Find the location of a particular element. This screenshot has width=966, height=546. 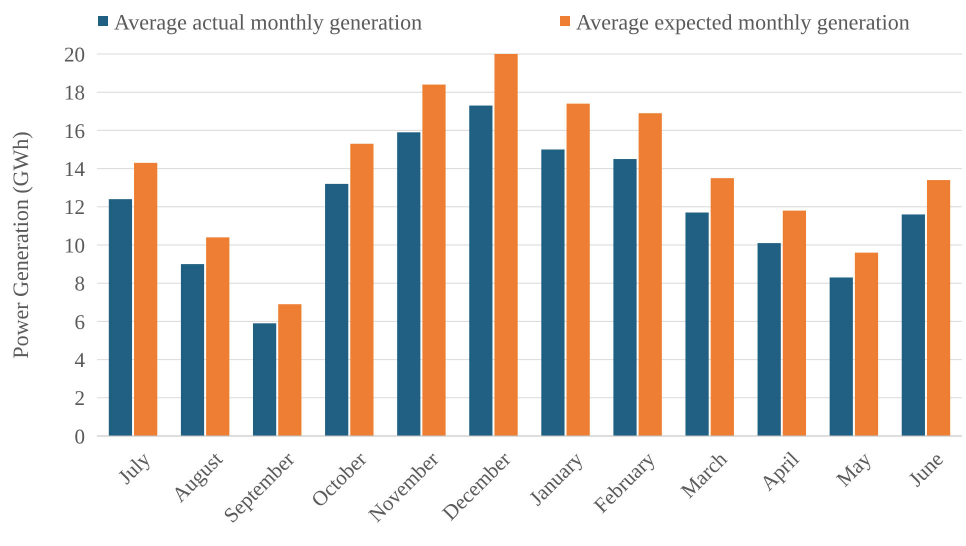

y-tick-label: 18 is located at coordinates (74, 92).